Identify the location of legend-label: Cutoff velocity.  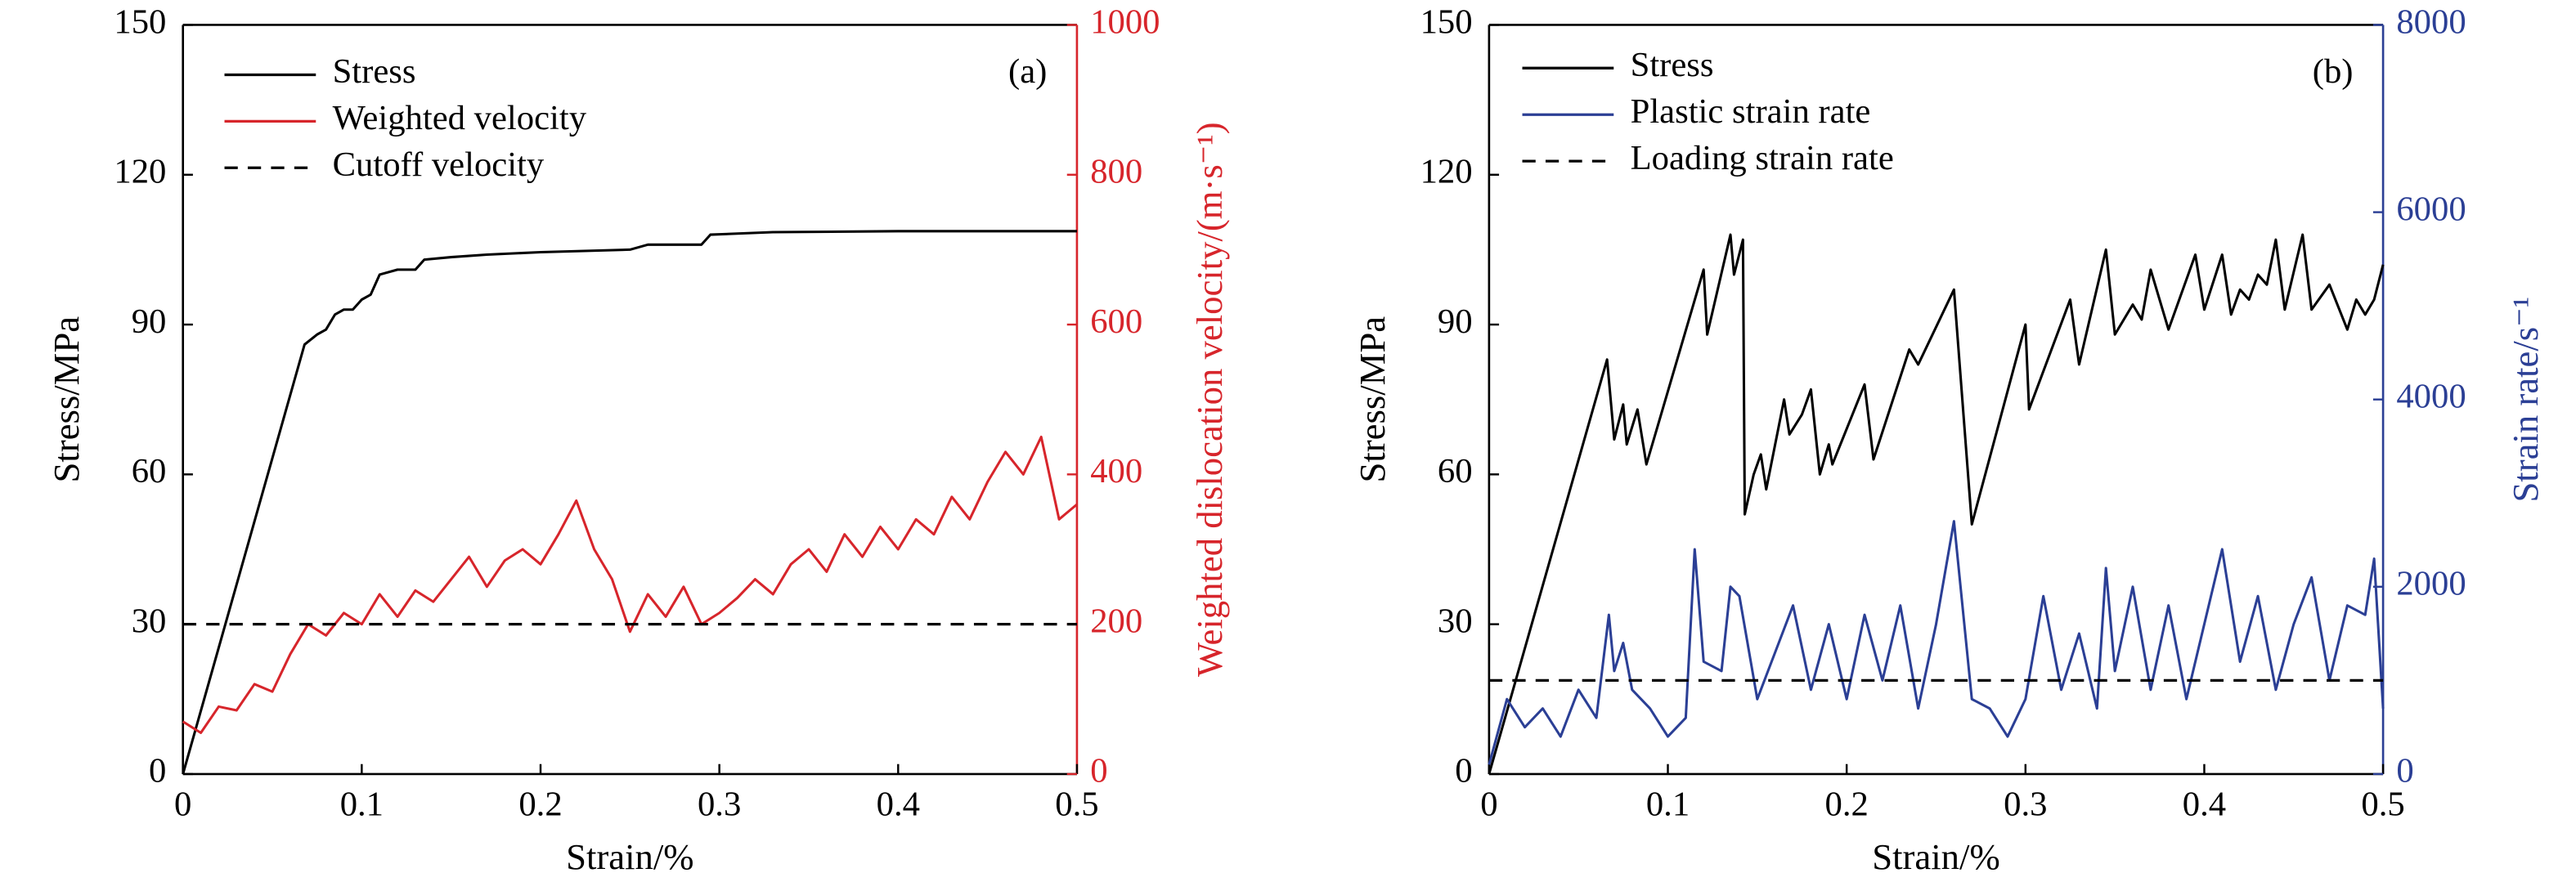
(439, 165).